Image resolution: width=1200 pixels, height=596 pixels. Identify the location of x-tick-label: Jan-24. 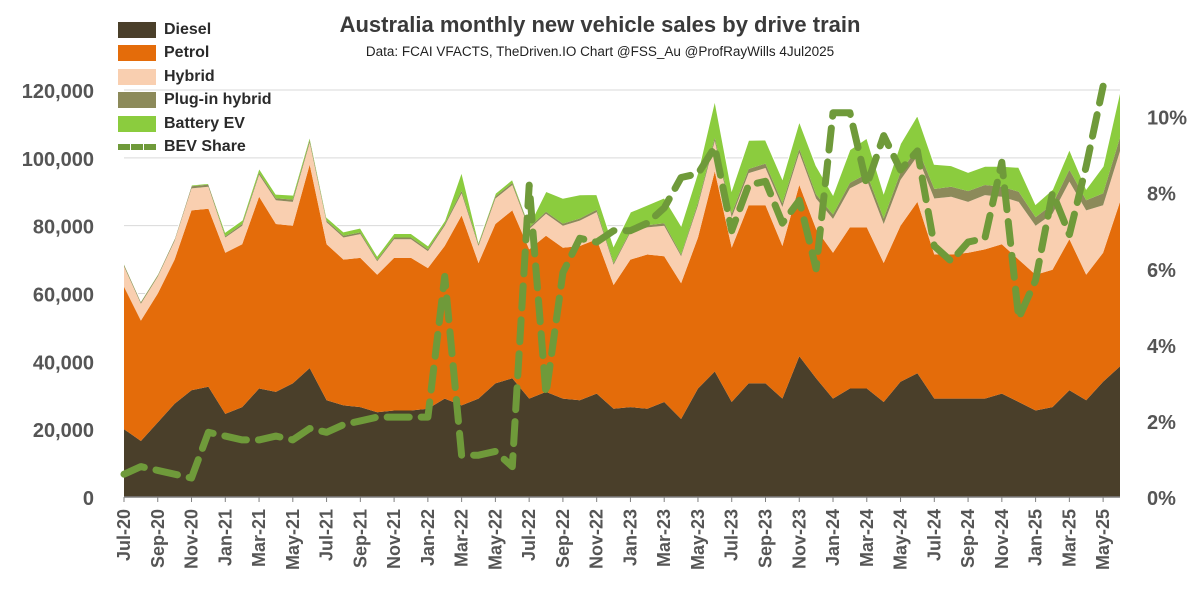
(833, 537).